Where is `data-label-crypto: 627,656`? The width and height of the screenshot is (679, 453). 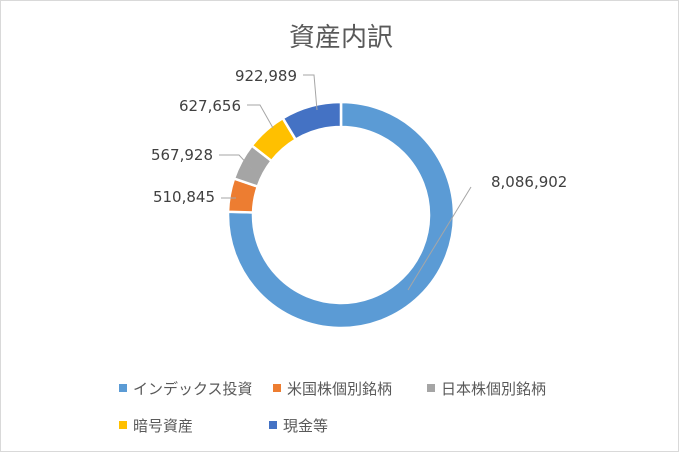 data-label-crypto: 627,656 is located at coordinates (210, 106).